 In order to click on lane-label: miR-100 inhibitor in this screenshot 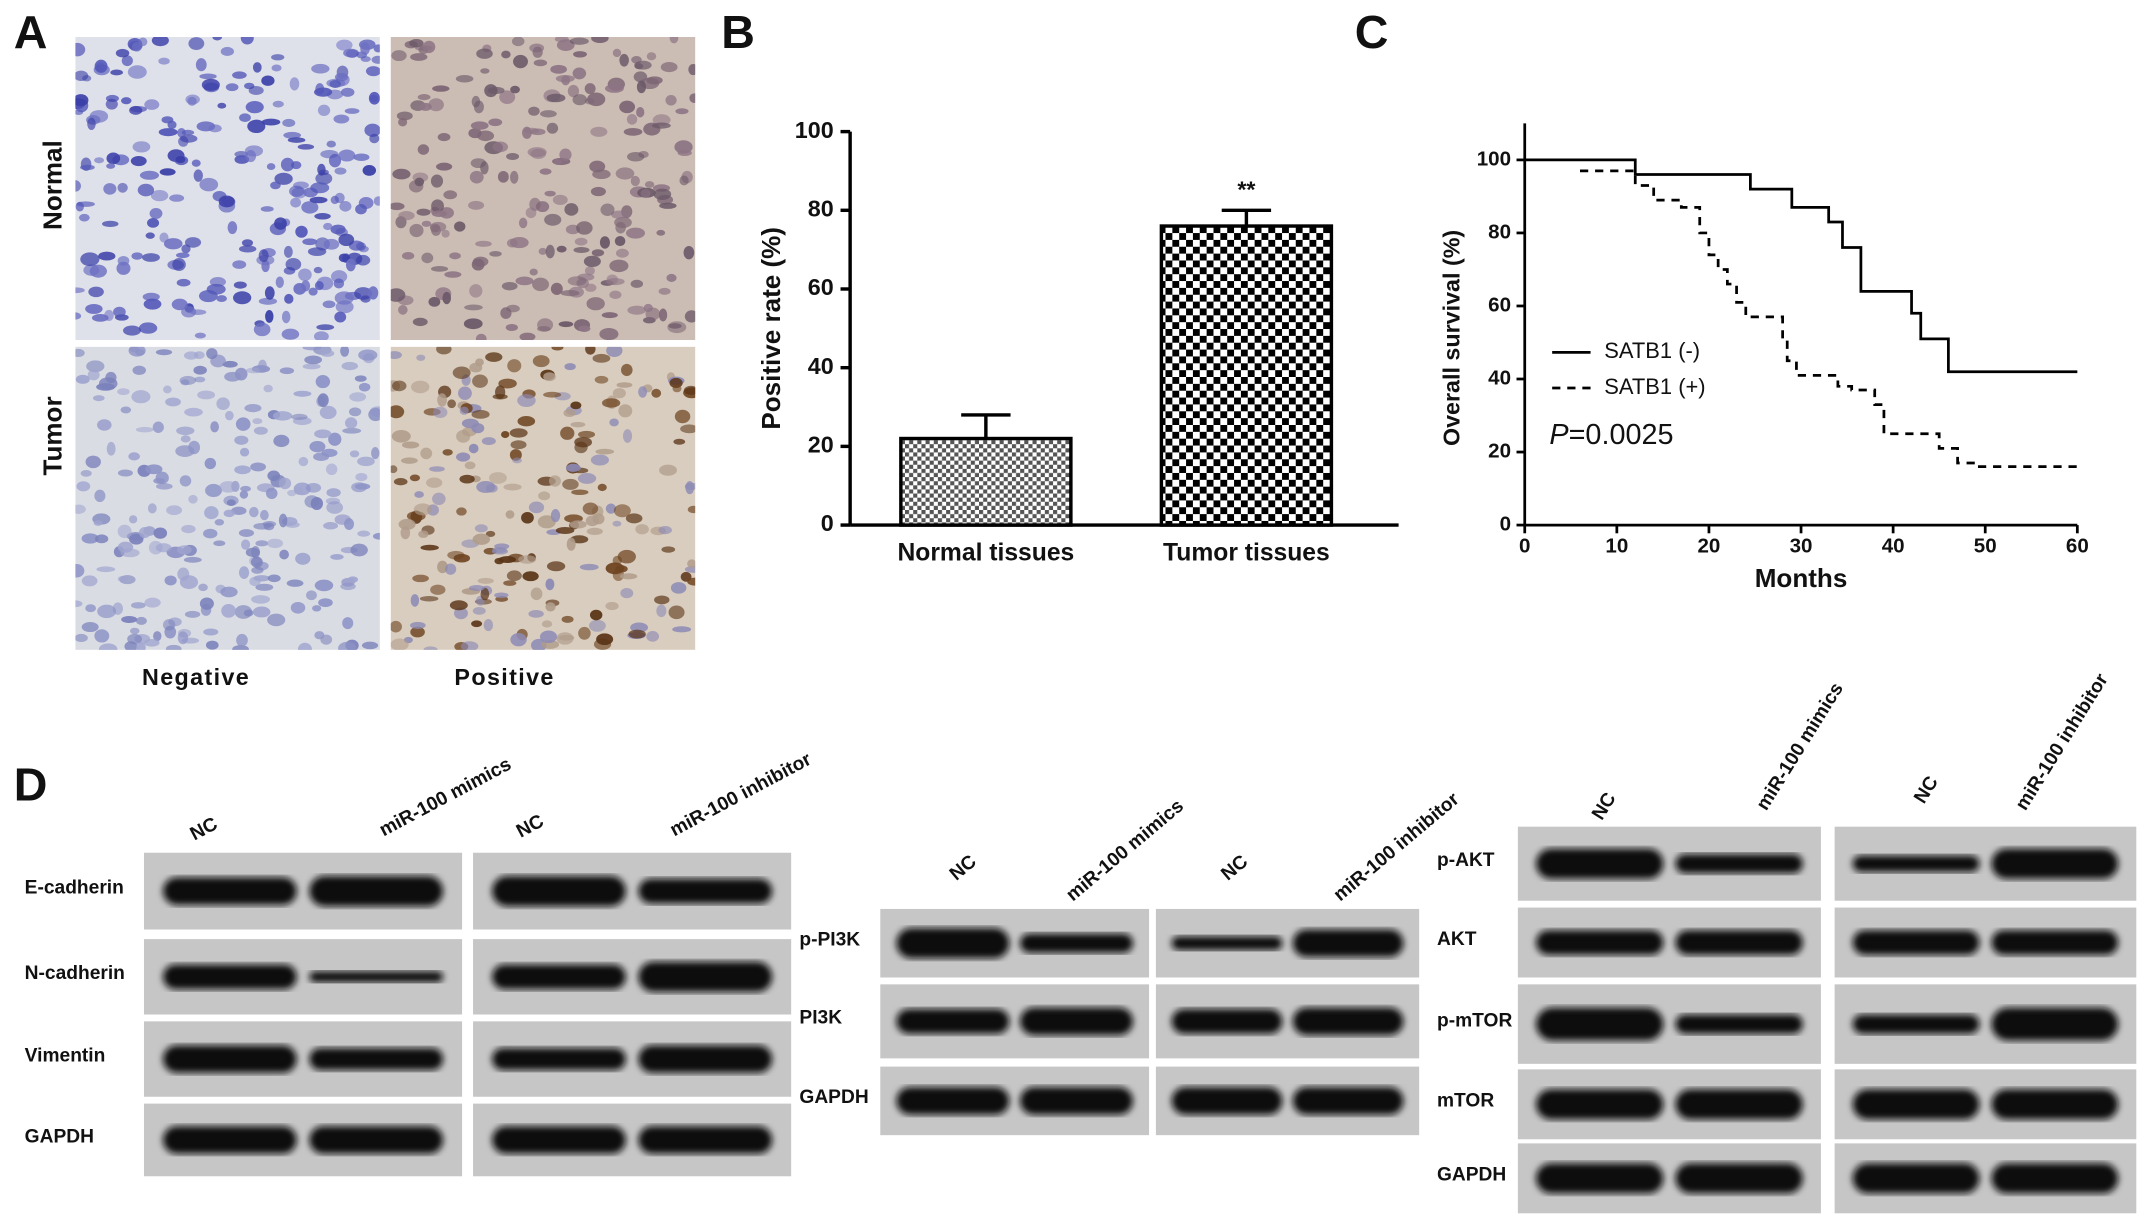, I will do `click(2062, 742)`.